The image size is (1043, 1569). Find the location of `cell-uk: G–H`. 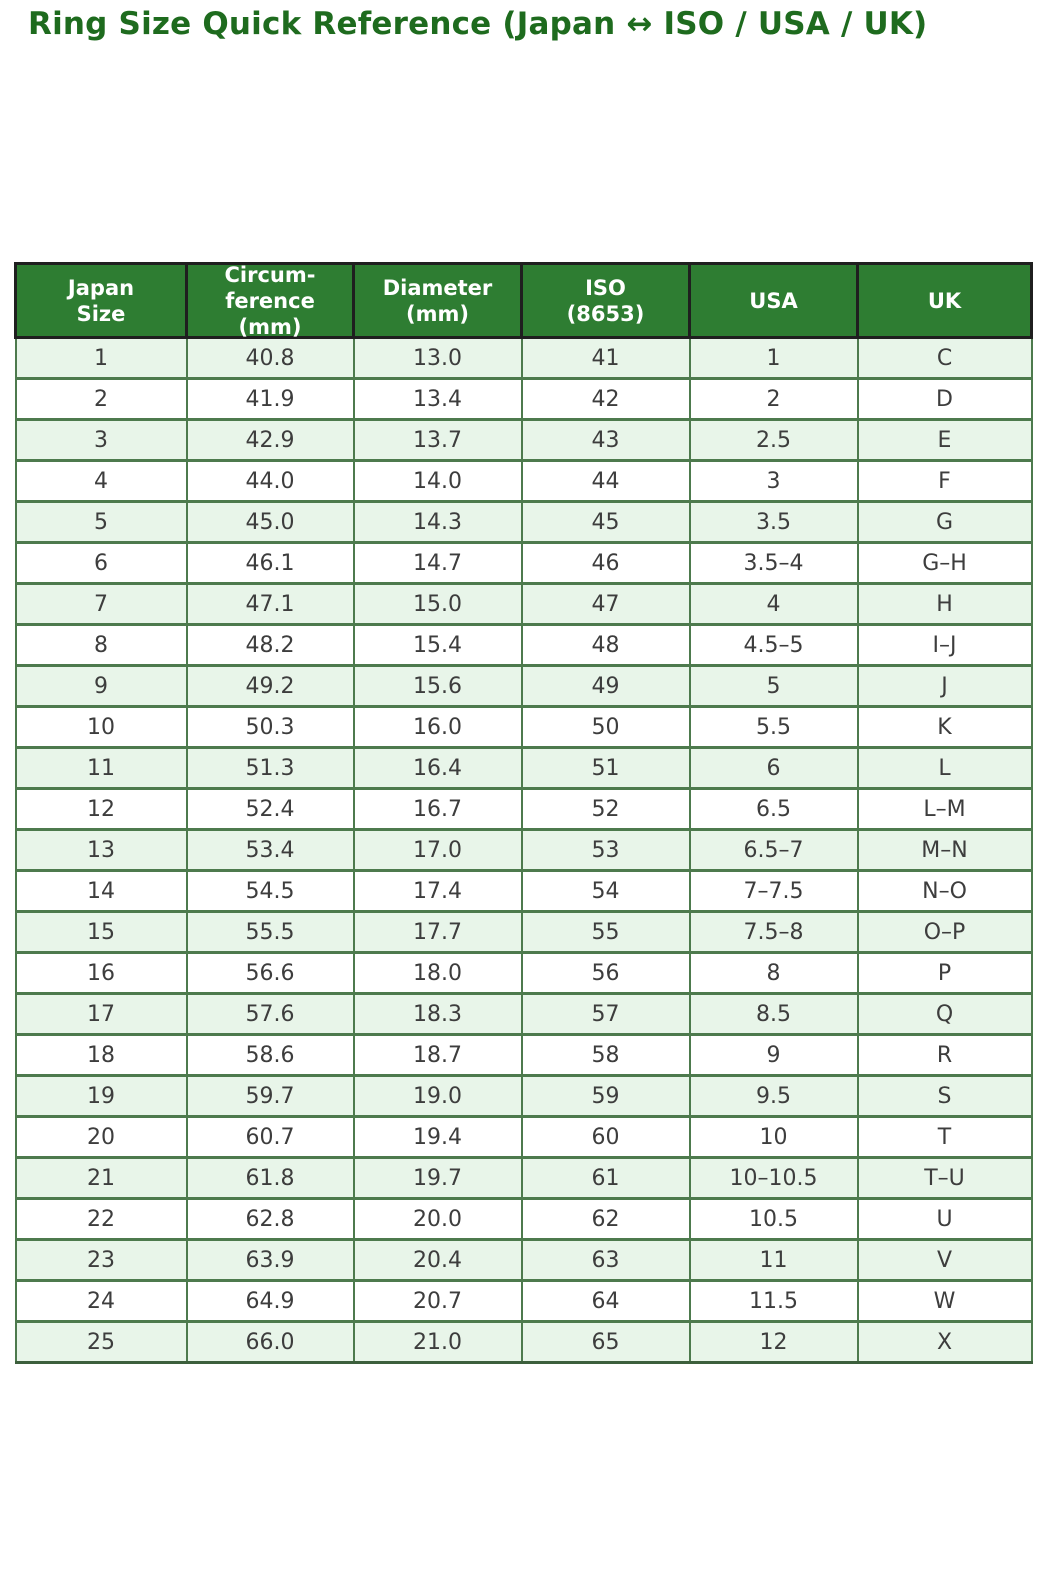

cell-uk: G–H is located at coordinates (944, 563).